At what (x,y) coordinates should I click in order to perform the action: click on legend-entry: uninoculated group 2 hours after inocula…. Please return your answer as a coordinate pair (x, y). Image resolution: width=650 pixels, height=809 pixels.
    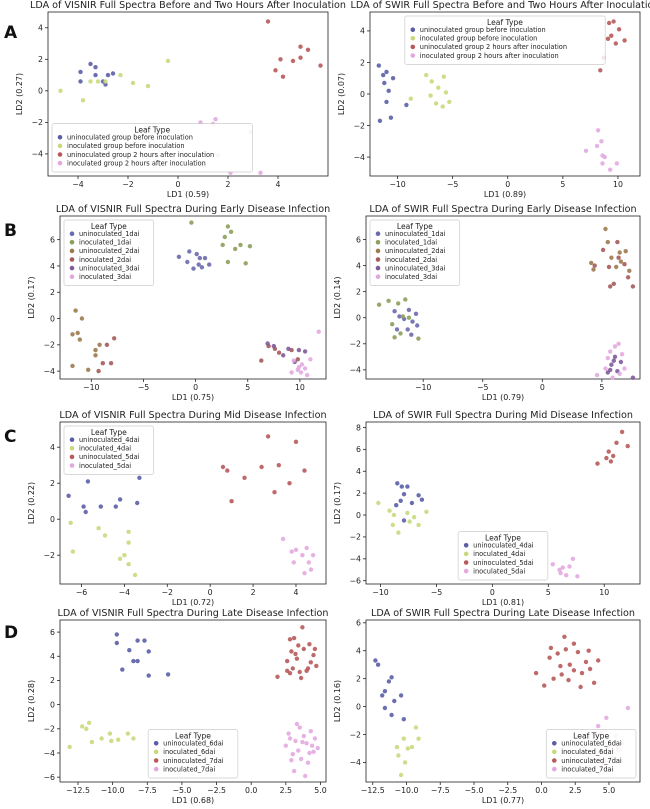
    Looking at the image, I should click on (493, 47).